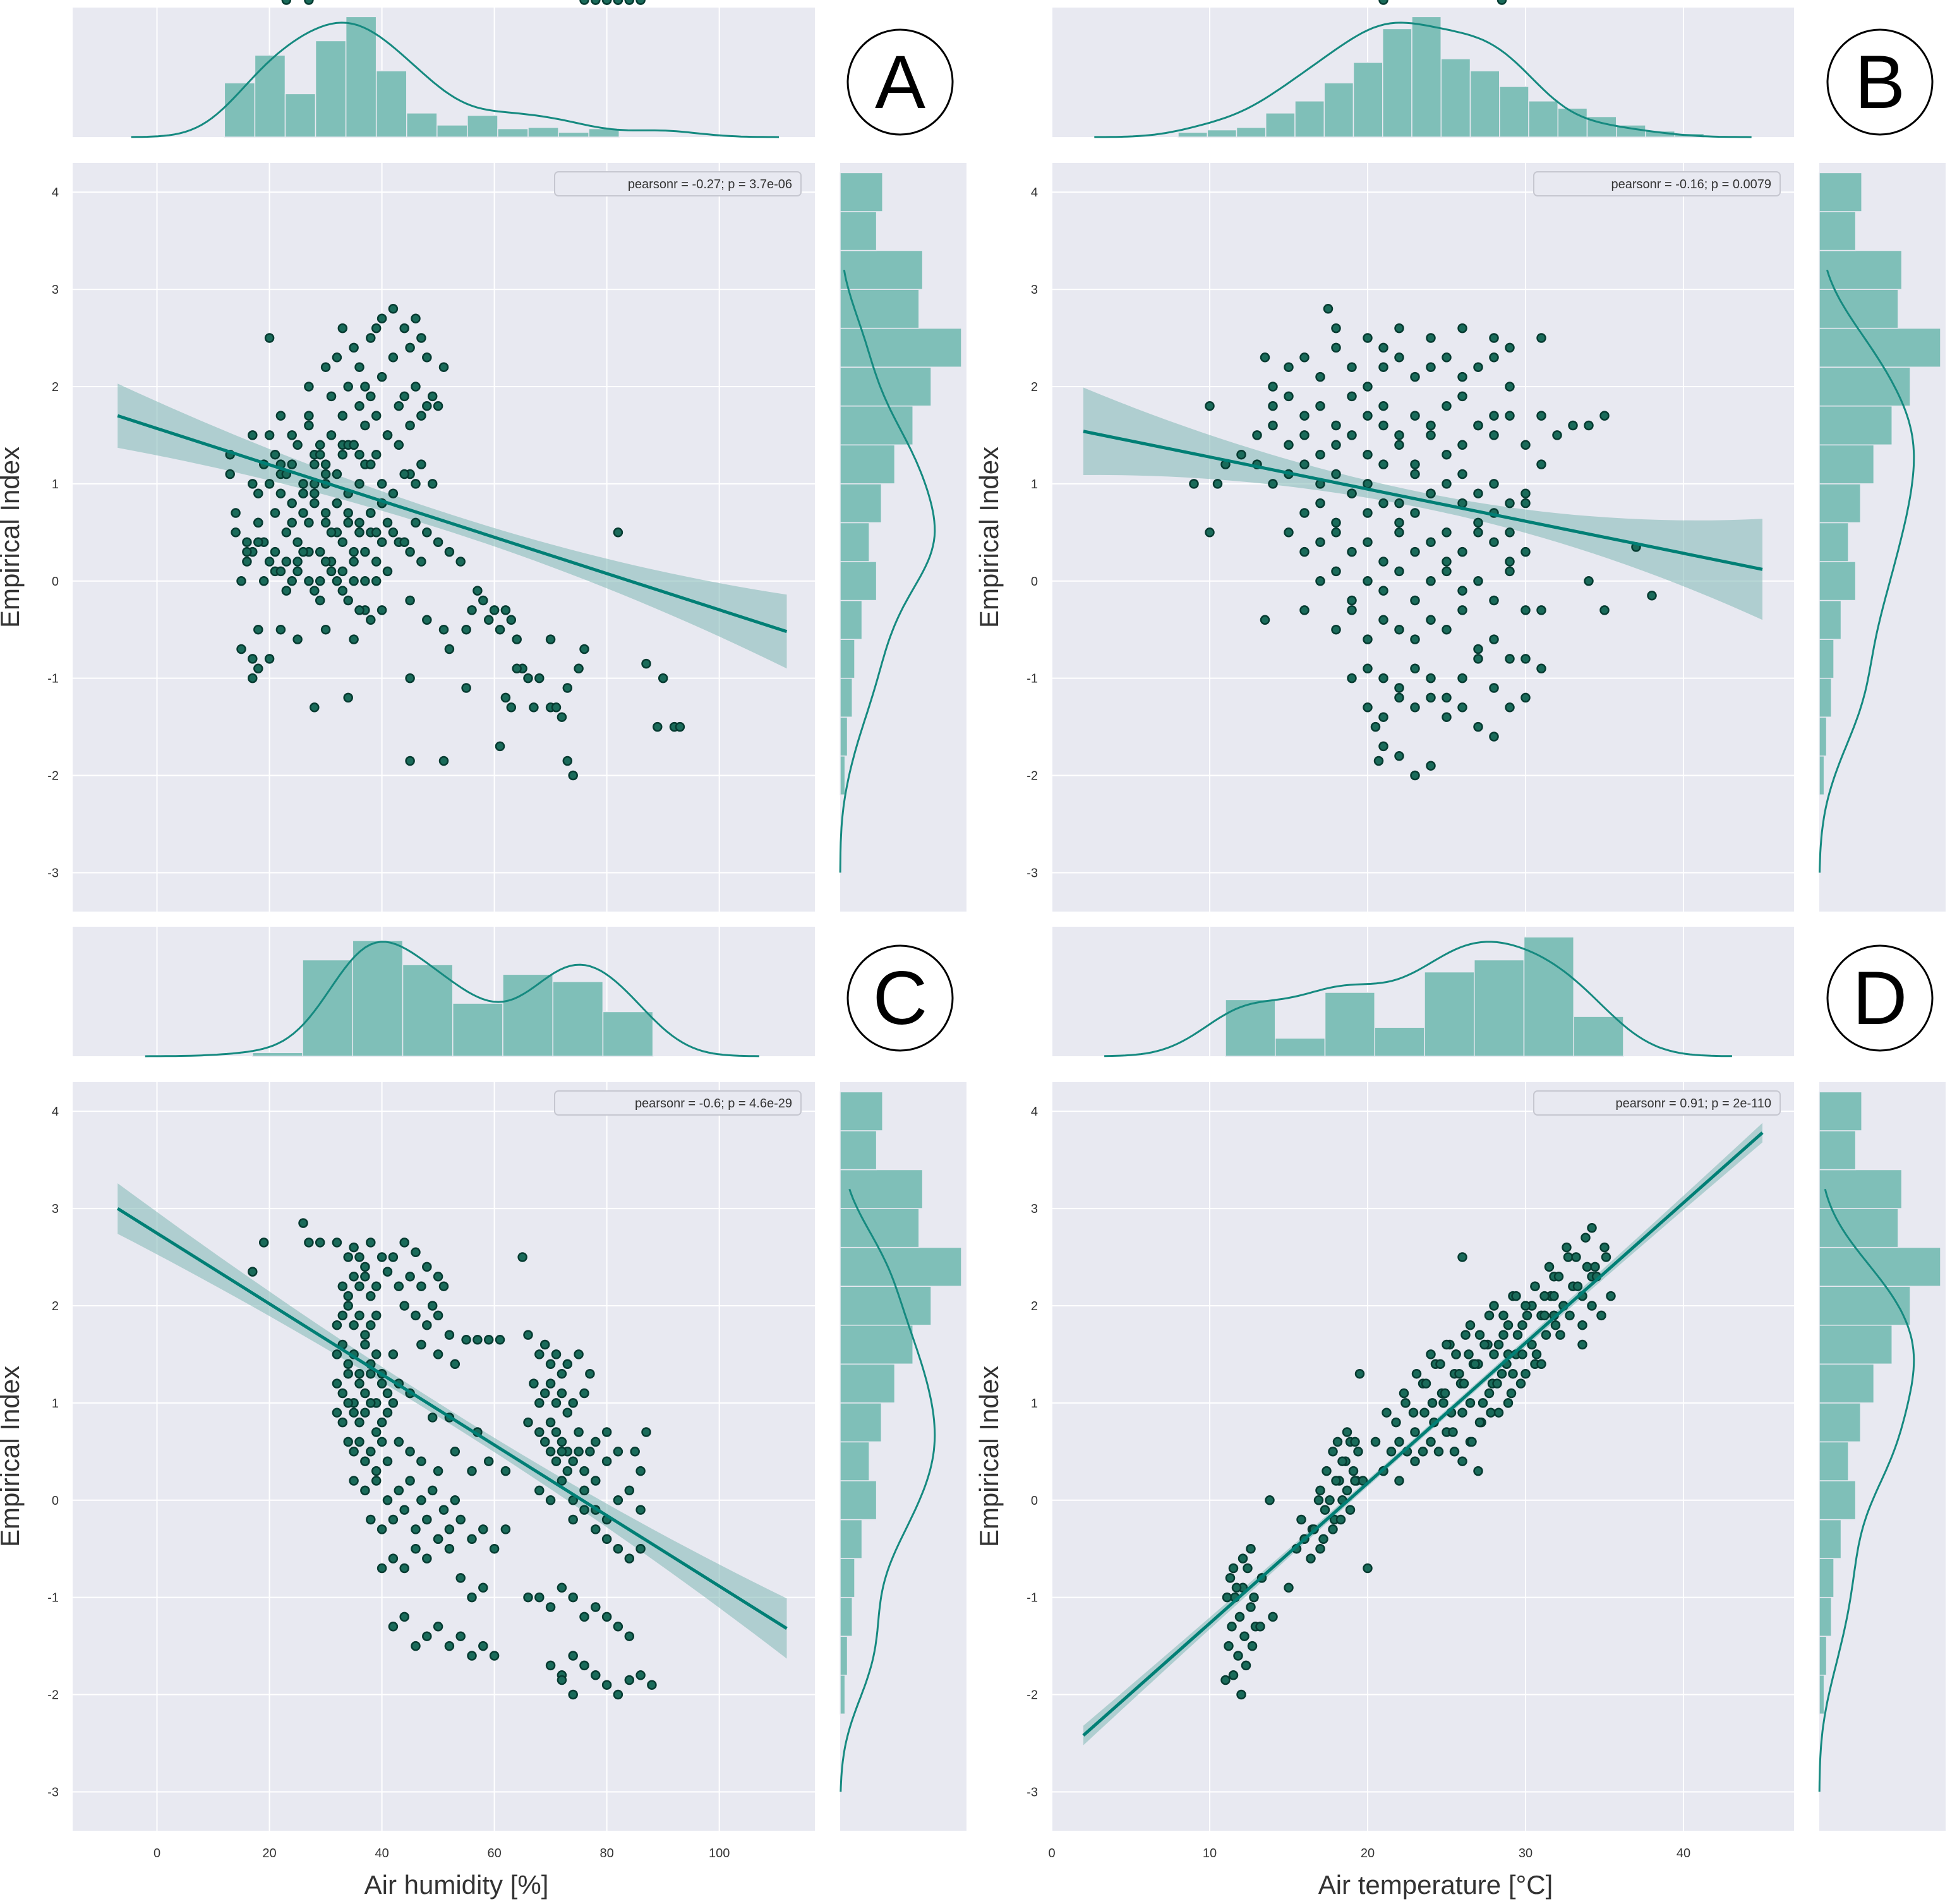  What do you see at coordinates (53, 776) in the screenshot?
I see `y-tick-label: -2` at bounding box center [53, 776].